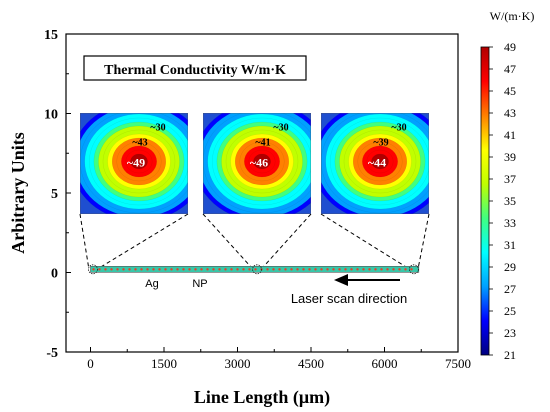  I want to click on thermal-conductivity-label: Thermal Conductivity W/m·K, so click(195, 70).